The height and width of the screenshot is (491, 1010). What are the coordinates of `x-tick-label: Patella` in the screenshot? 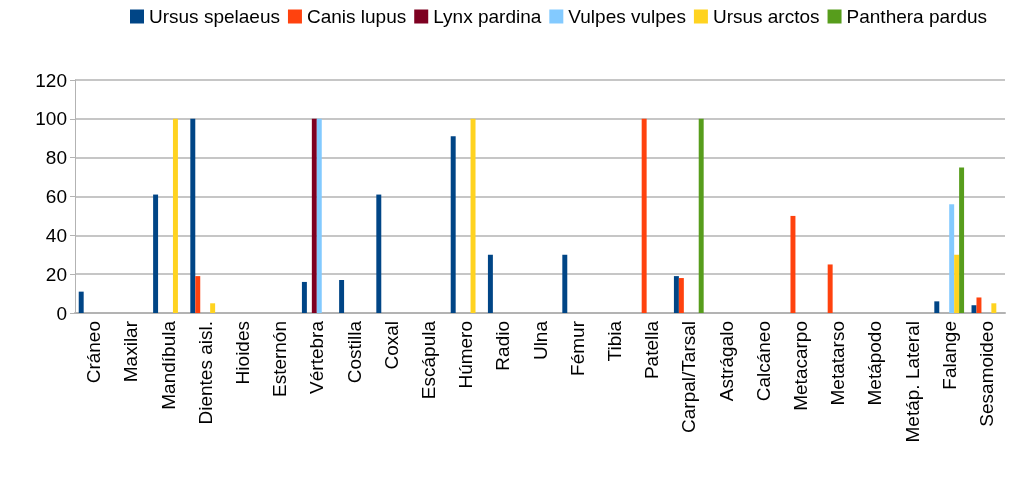 It's located at (652, 350).